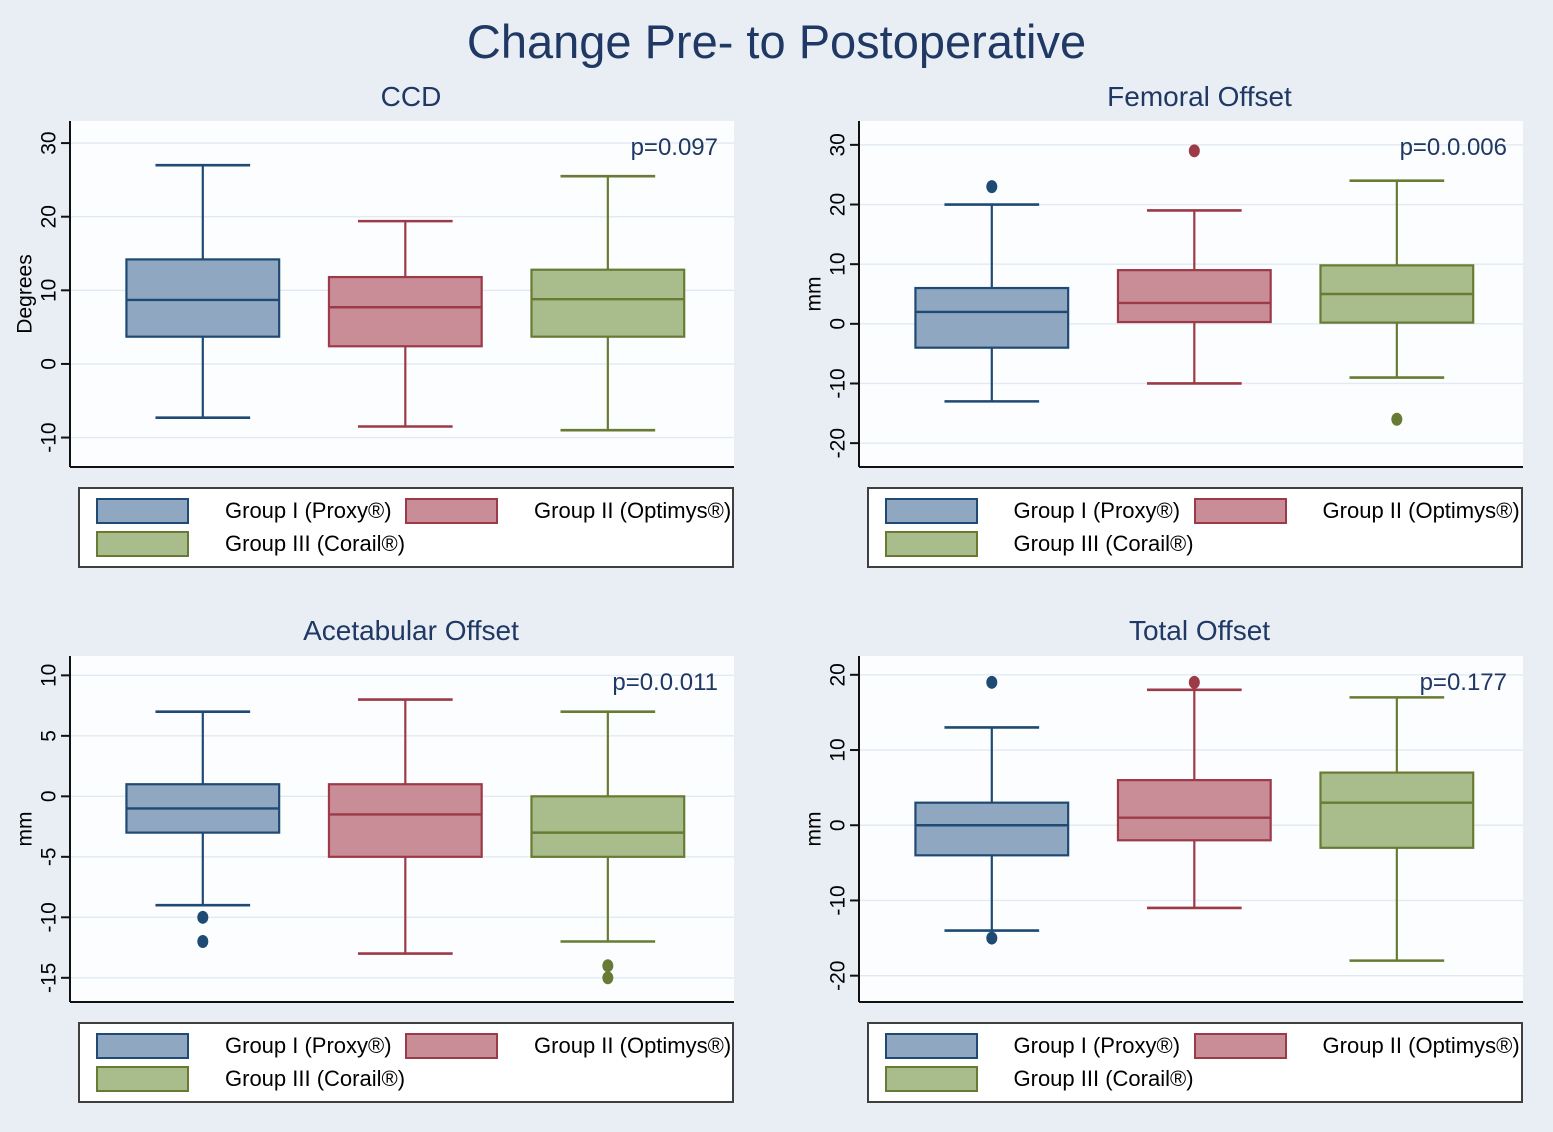 The image size is (1553, 1132). I want to click on total-offset-box-plot: -20 -10 0 10 20 mm p=0.177, so click(1162, 829).